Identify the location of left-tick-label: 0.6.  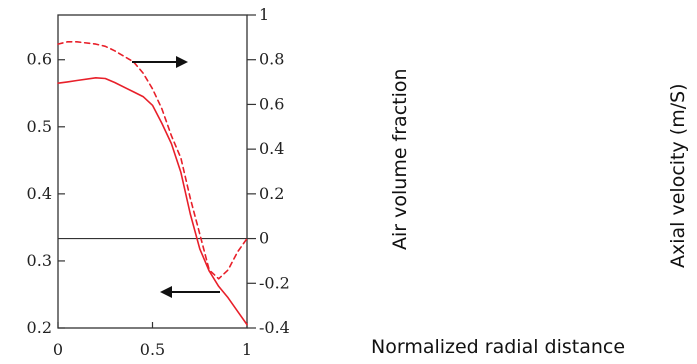
(39, 59).